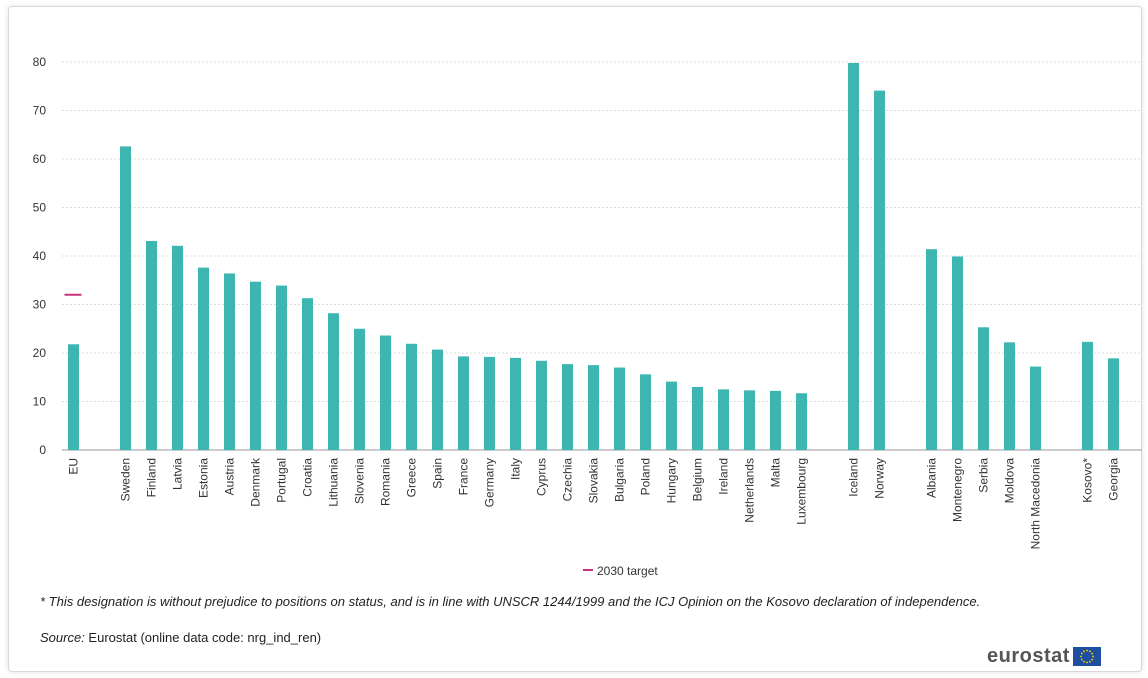  What do you see at coordinates (568, 480) in the screenshot?
I see `x-tick-label: Czechia` at bounding box center [568, 480].